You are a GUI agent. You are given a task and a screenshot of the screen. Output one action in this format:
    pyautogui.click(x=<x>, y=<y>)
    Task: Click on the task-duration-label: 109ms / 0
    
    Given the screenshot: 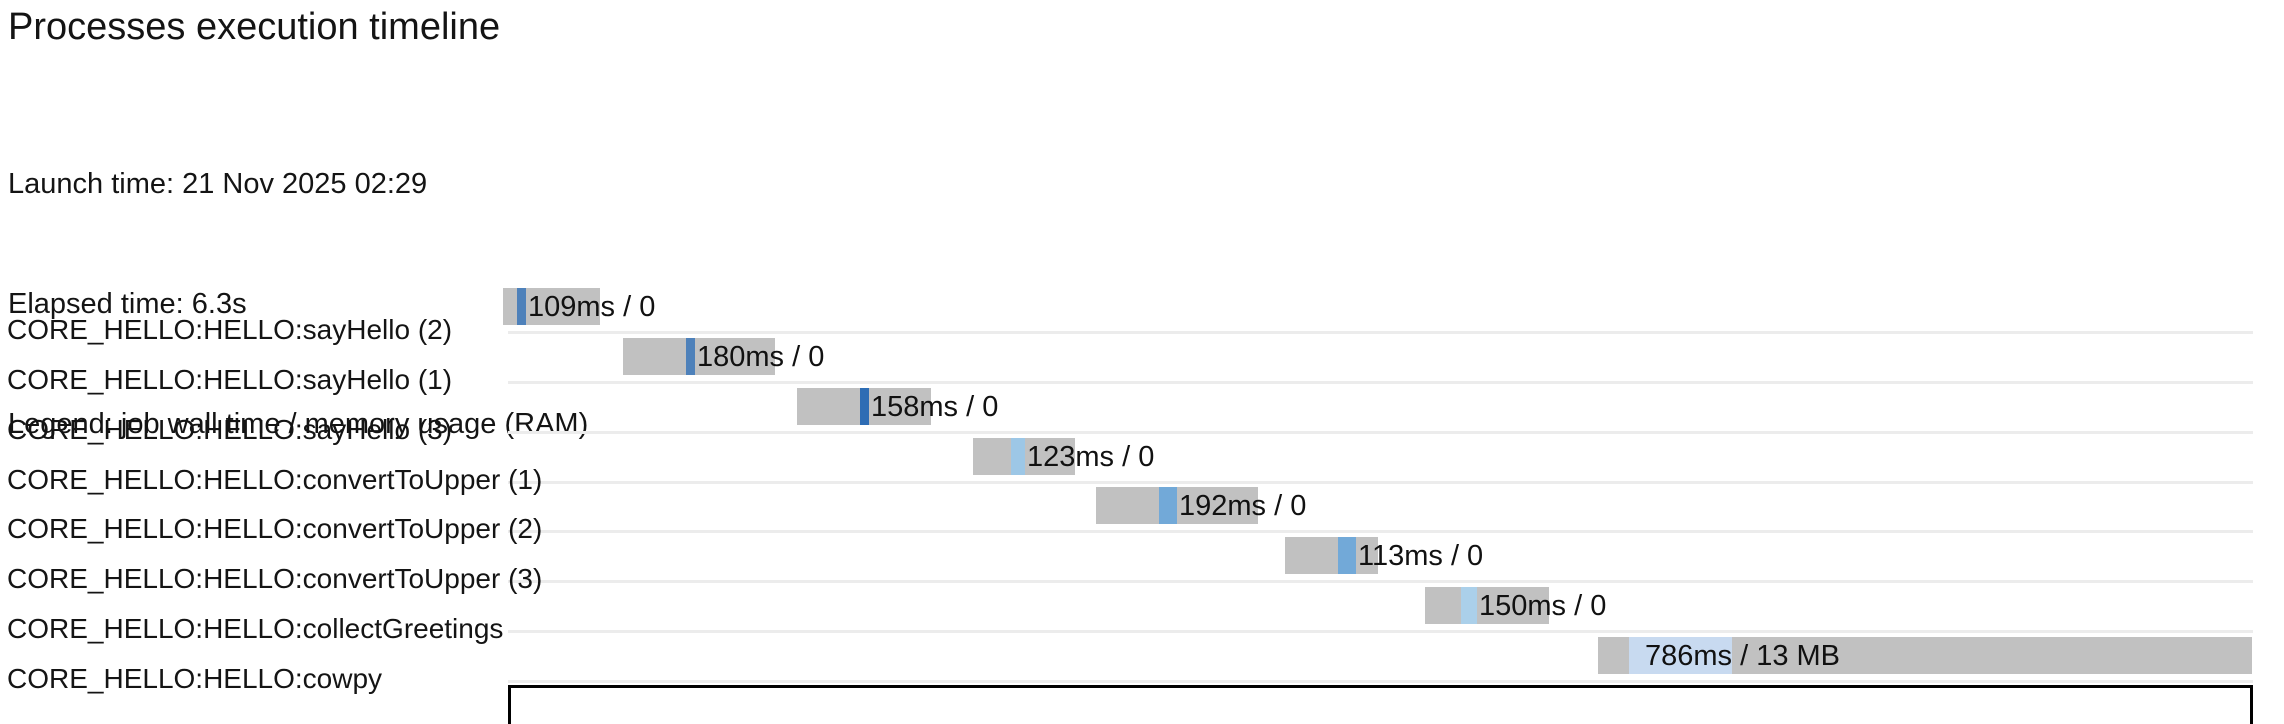 What is the action you would take?
    pyautogui.click(x=592, y=307)
    